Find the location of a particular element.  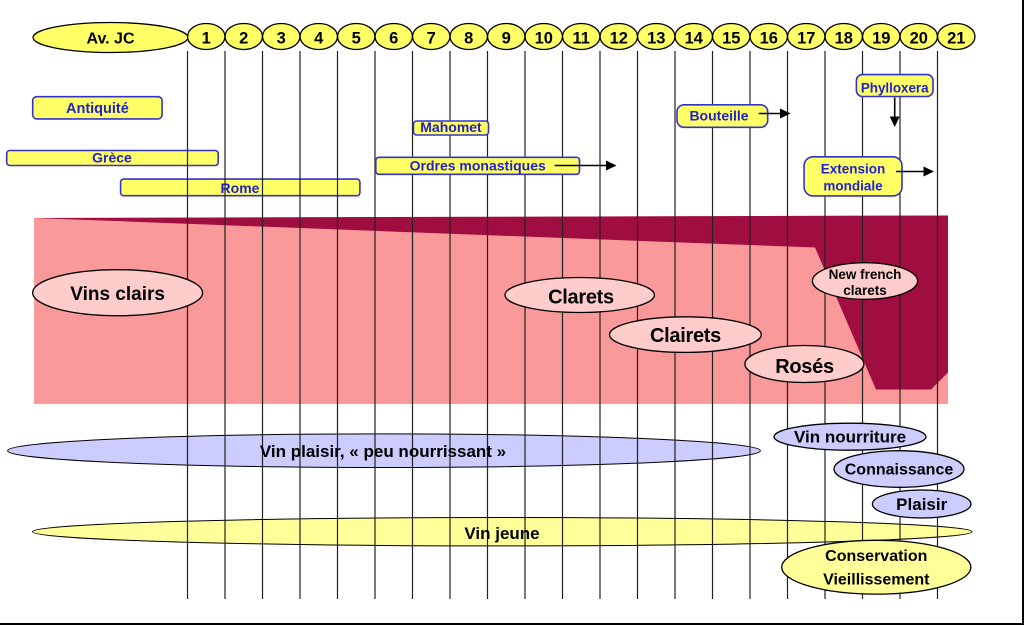

svg-text: 13 is located at coordinates (656, 39).